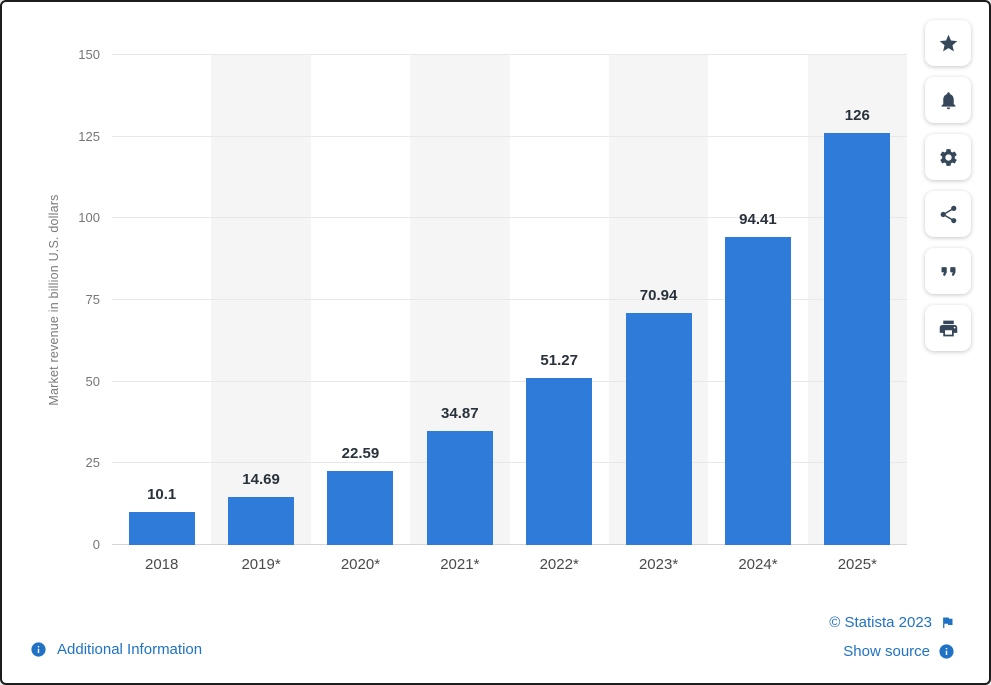 The height and width of the screenshot is (685, 991). Describe the element at coordinates (261, 564) in the screenshot. I see `x-axis-label: 2019*` at that location.